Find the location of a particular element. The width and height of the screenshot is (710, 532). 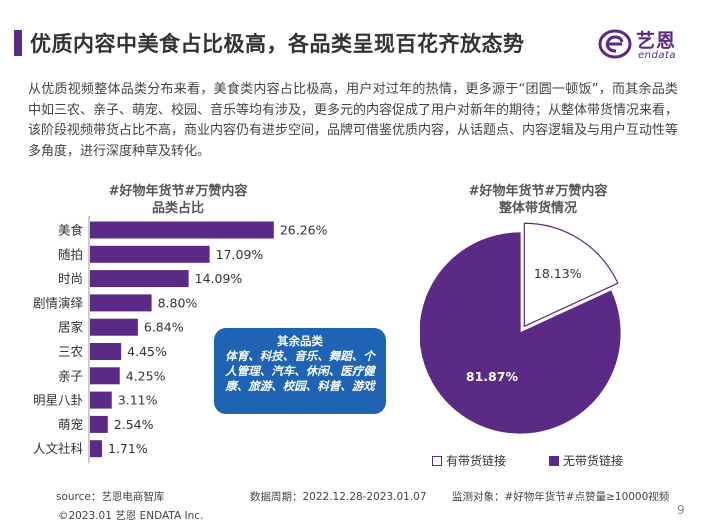

legend-item-with-link: 有带货链接 is located at coordinates (469, 460).